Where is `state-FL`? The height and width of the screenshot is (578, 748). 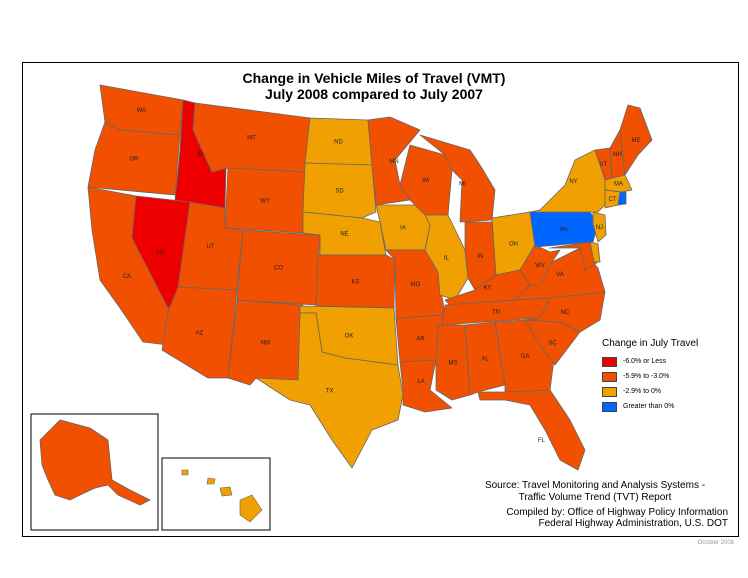
state-FL is located at coordinates (531, 430).